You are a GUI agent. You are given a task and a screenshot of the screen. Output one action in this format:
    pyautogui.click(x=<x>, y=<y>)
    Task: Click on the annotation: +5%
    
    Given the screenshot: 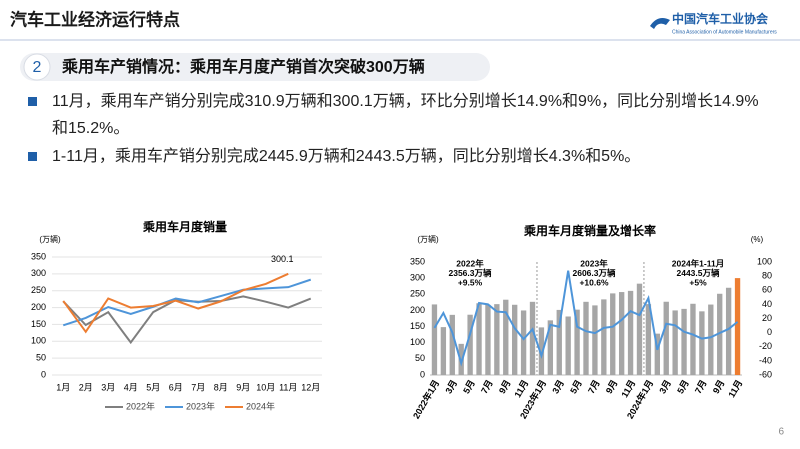 What is the action you would take?
    pyautogui.click(x=698, y=282)
    